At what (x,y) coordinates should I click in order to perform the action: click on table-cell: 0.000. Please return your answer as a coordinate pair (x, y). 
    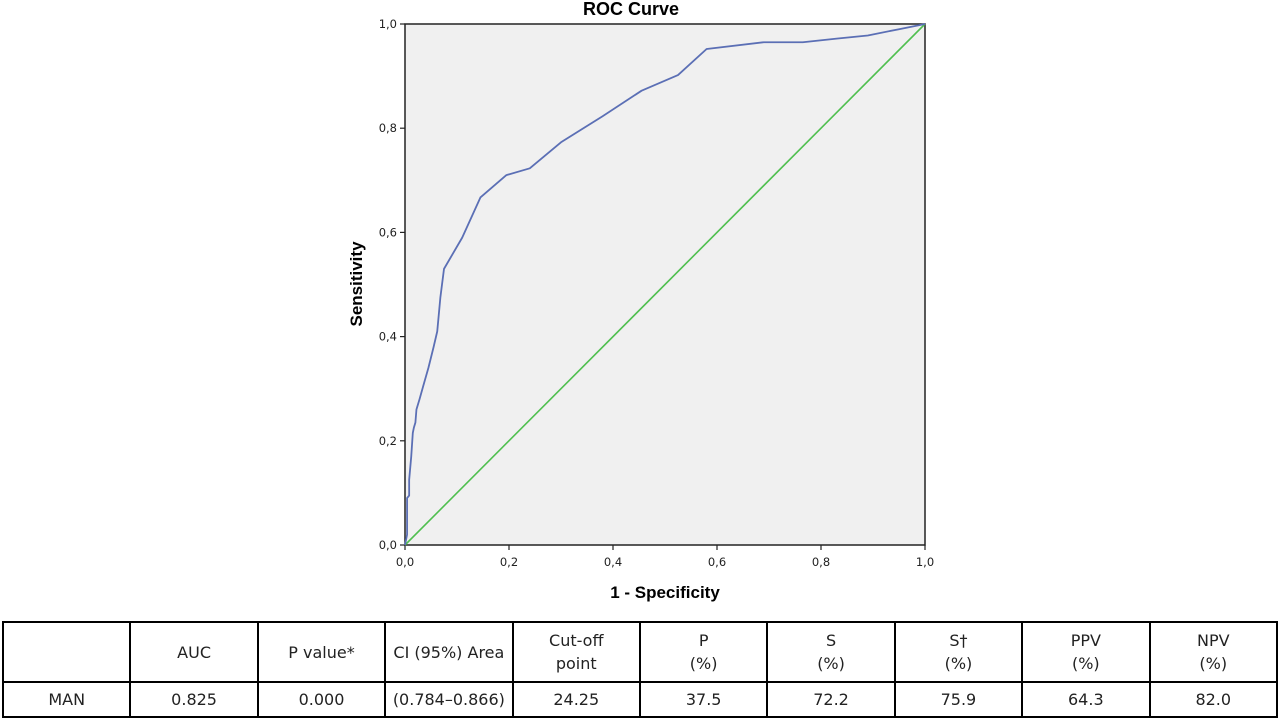
    Looking at the image, I should click on (321, 699).